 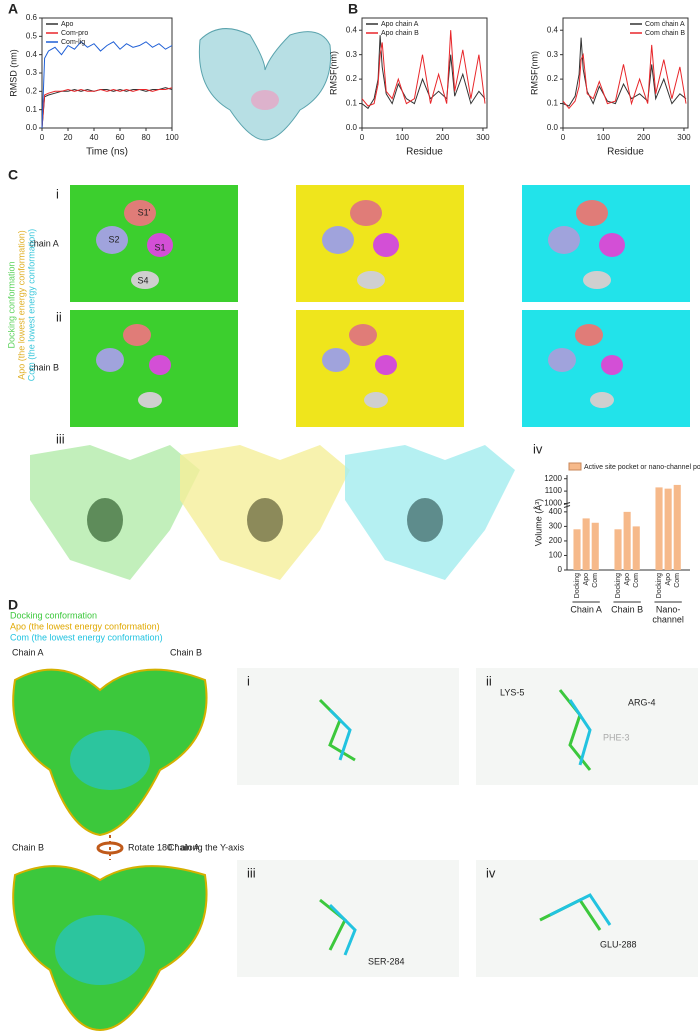 What do you see at coordinates (32, 17) in the screenshot?
I see `y-tick-label: 0.6` at bounding box center [32, 17].